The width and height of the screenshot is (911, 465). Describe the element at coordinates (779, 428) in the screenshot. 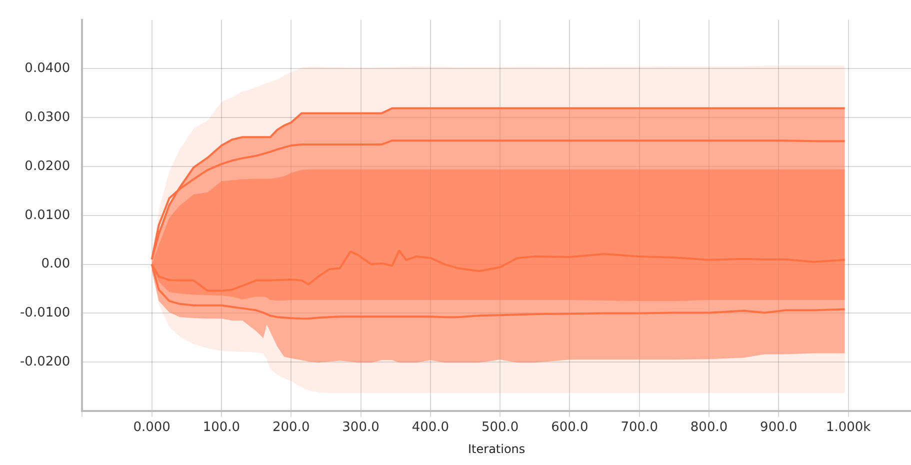

I see `x-tick-label: 900.0` at that location.